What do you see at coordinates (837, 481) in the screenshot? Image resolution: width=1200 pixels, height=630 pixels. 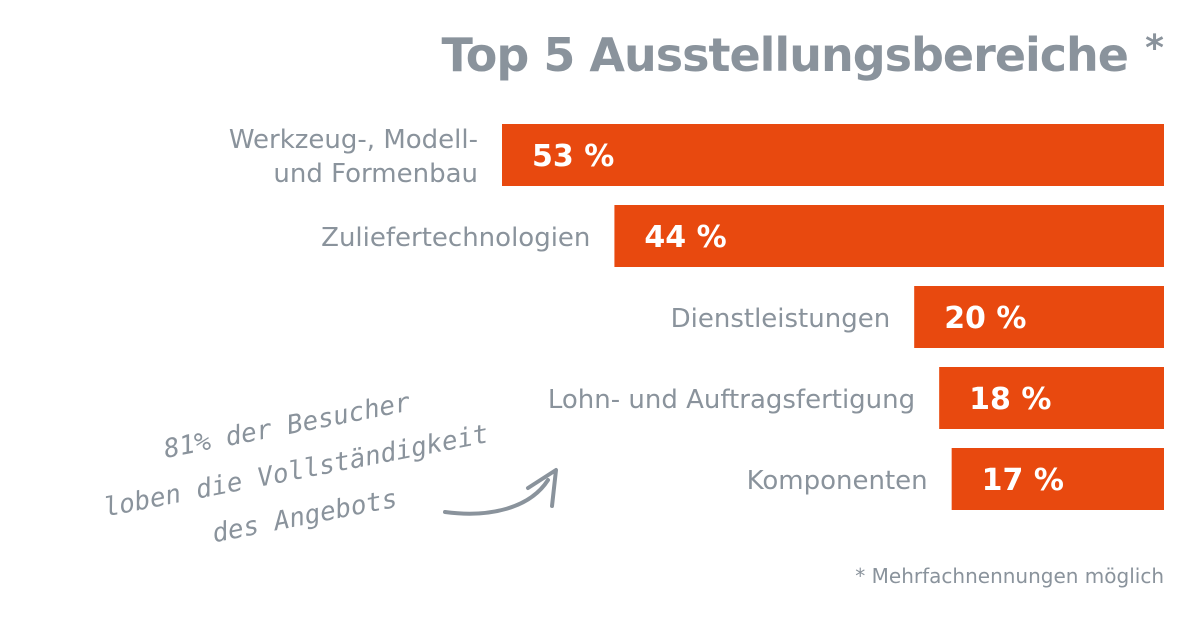 I see `category-label-5-line-1: Komponenten` at bounding box center [837, 481].